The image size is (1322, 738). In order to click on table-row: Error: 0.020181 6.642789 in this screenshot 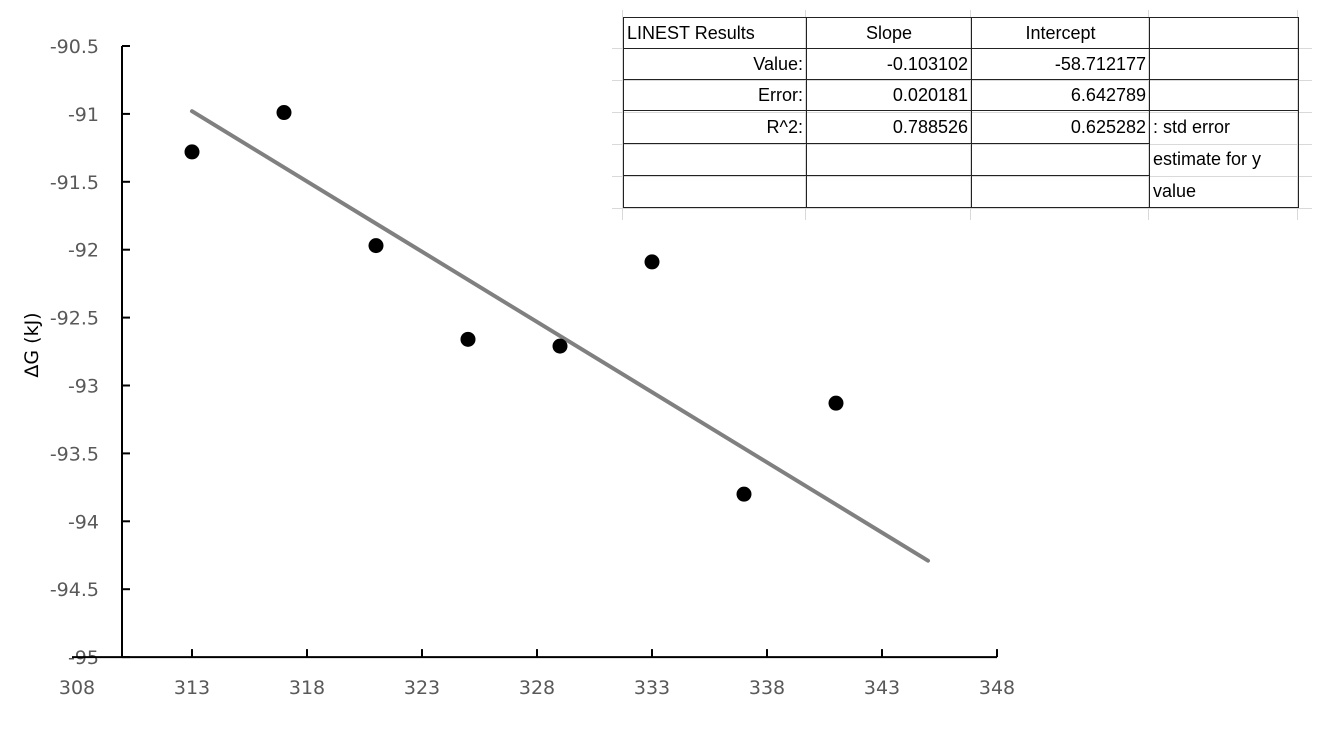, I will do `click(961, 95)`.